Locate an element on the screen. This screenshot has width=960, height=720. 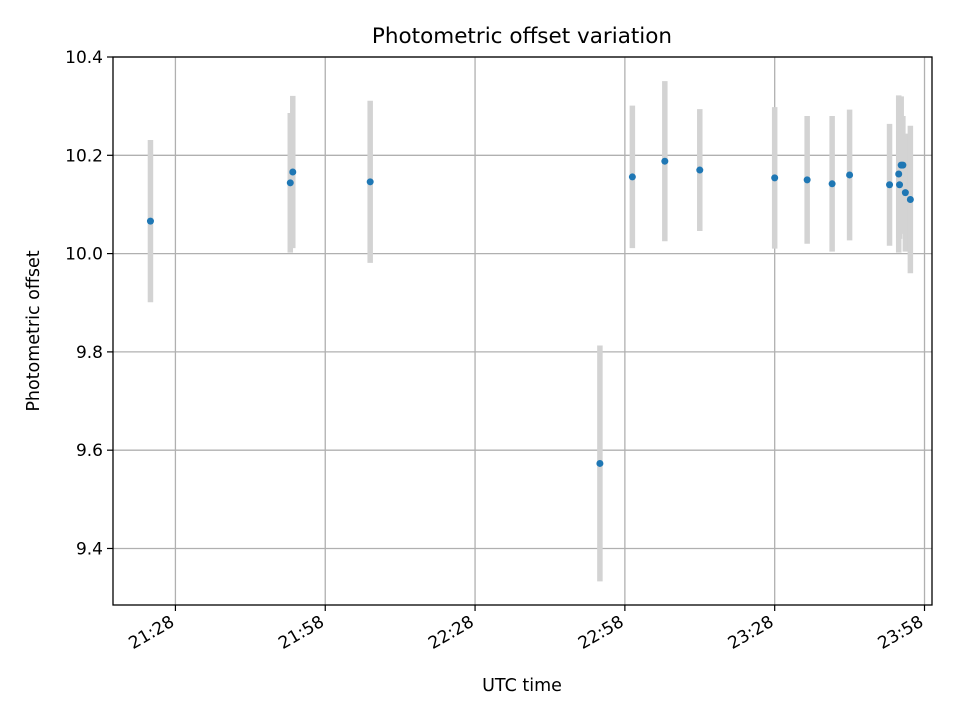
y-tick-label: 9.6 is located at coordinates (89, 451).